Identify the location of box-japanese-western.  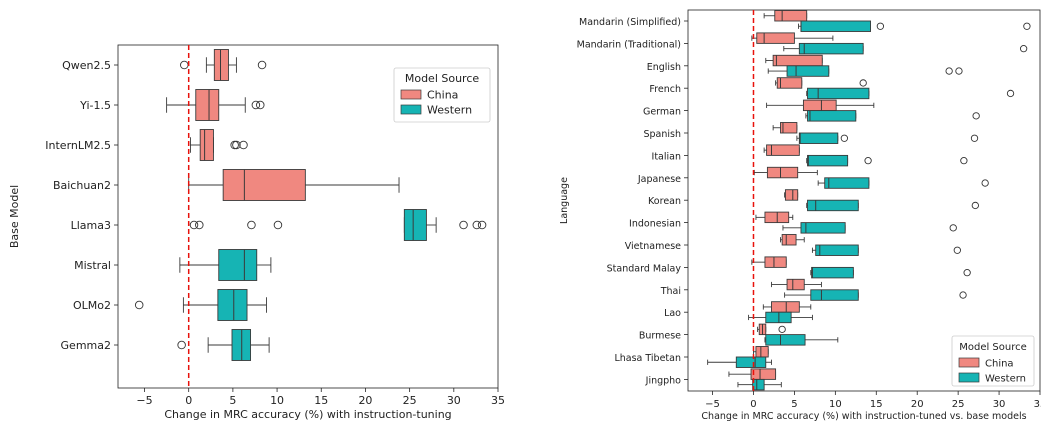
(903, 183).